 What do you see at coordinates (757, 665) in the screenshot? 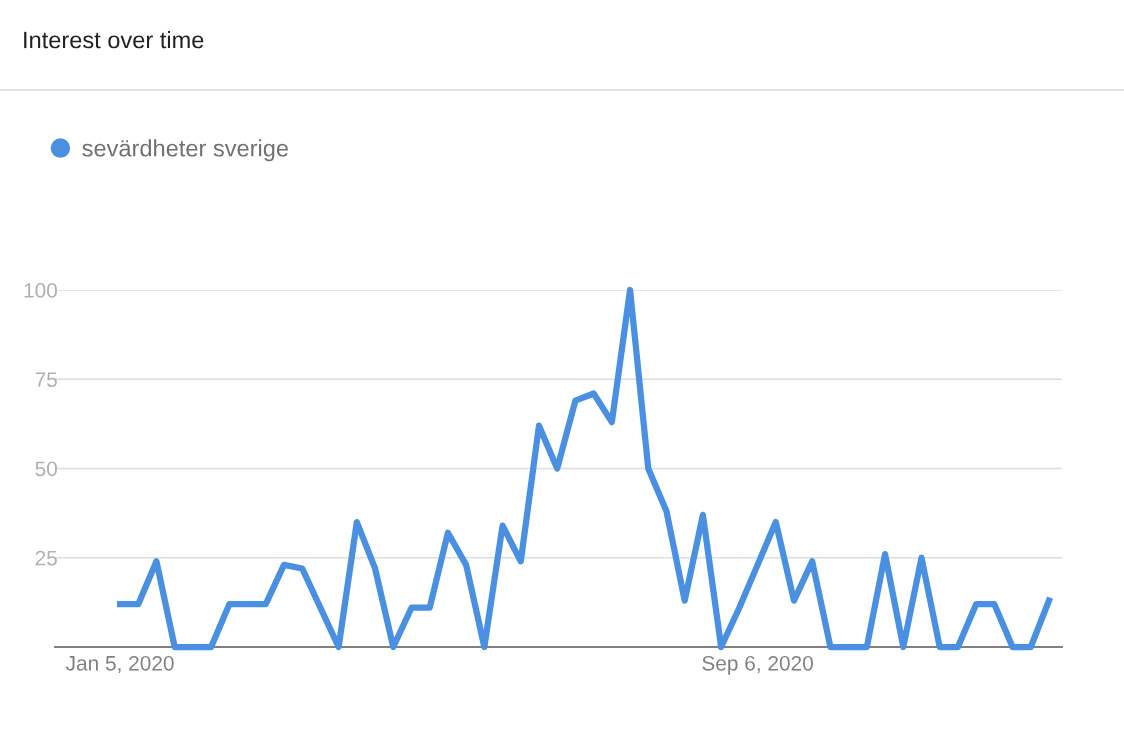
I see `x-tick-label: Sep 6, 2020` at bounding box center [757, 665].